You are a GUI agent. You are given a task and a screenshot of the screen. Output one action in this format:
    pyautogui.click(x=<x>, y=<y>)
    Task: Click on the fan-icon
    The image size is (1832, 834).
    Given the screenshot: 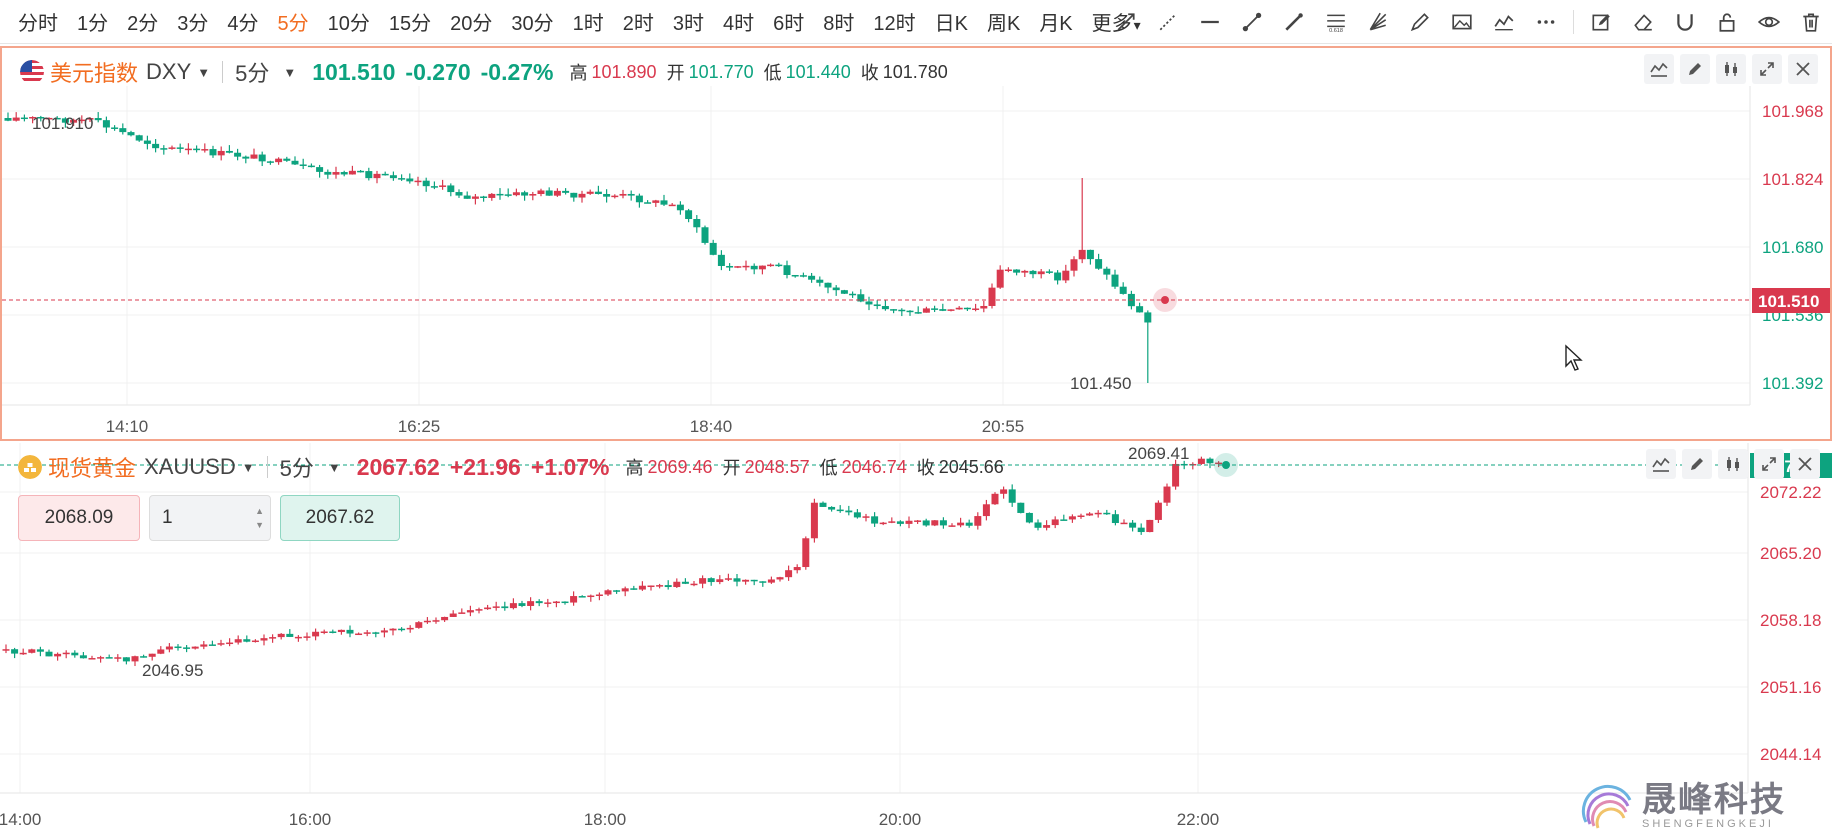 What is the action you would take?
    pyautogui.click(x=1378, y=21)
    